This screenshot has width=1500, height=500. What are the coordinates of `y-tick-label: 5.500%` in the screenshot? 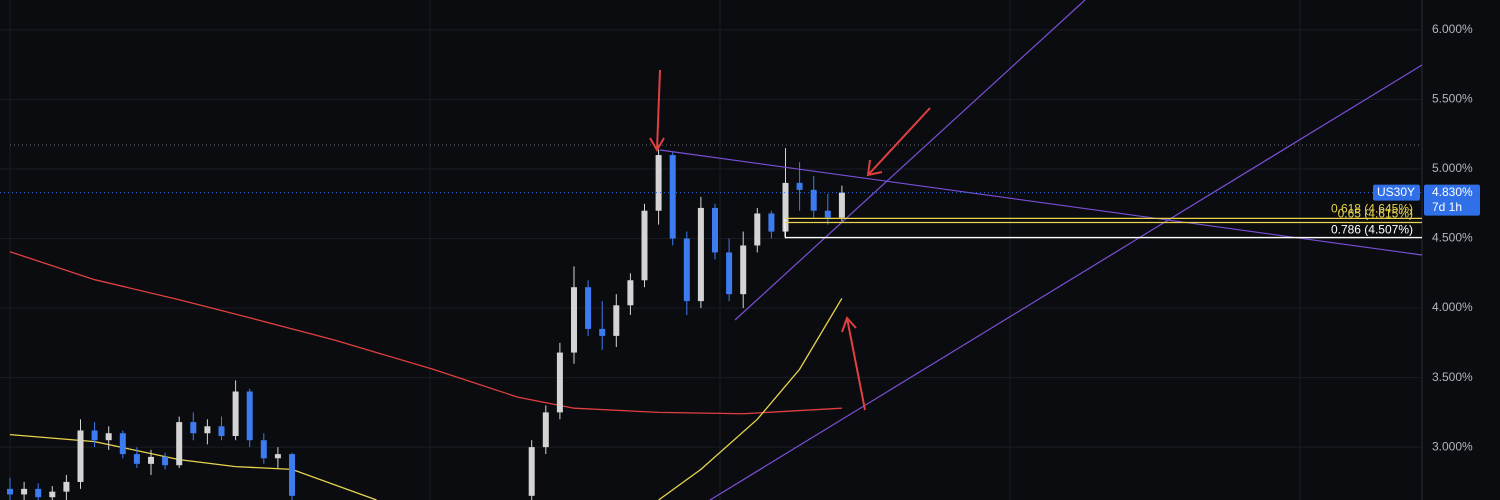 It's located at (1452, 99).